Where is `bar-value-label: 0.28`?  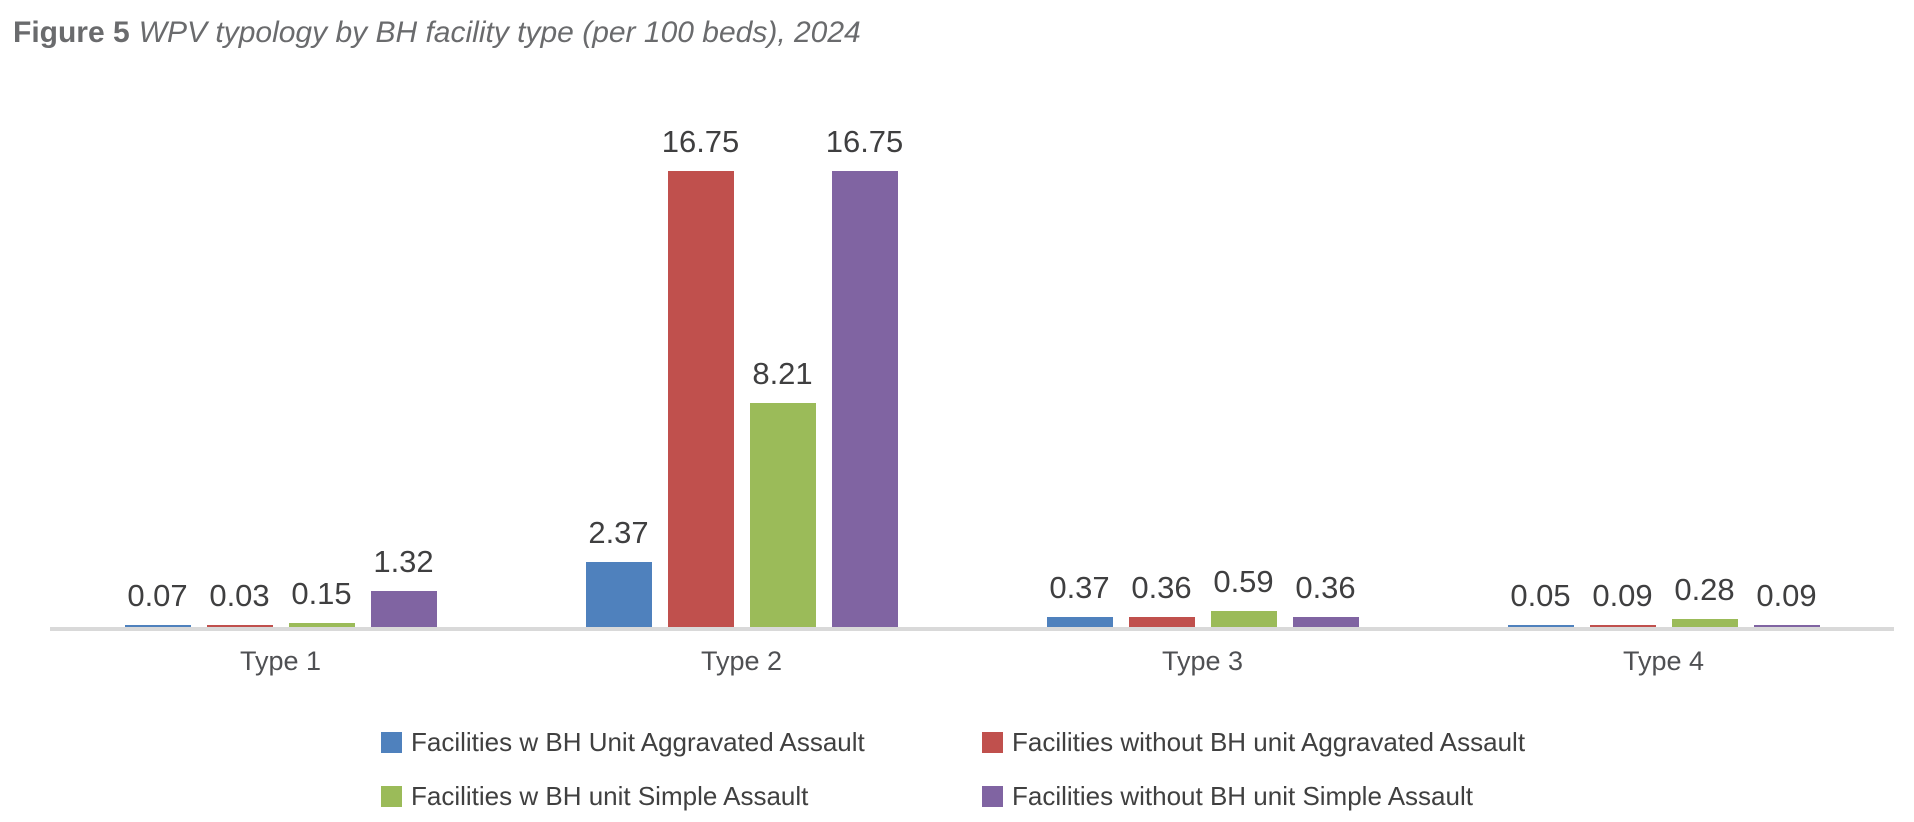 bar-value-label: 0.28 is located at coordinates (1704, 589).